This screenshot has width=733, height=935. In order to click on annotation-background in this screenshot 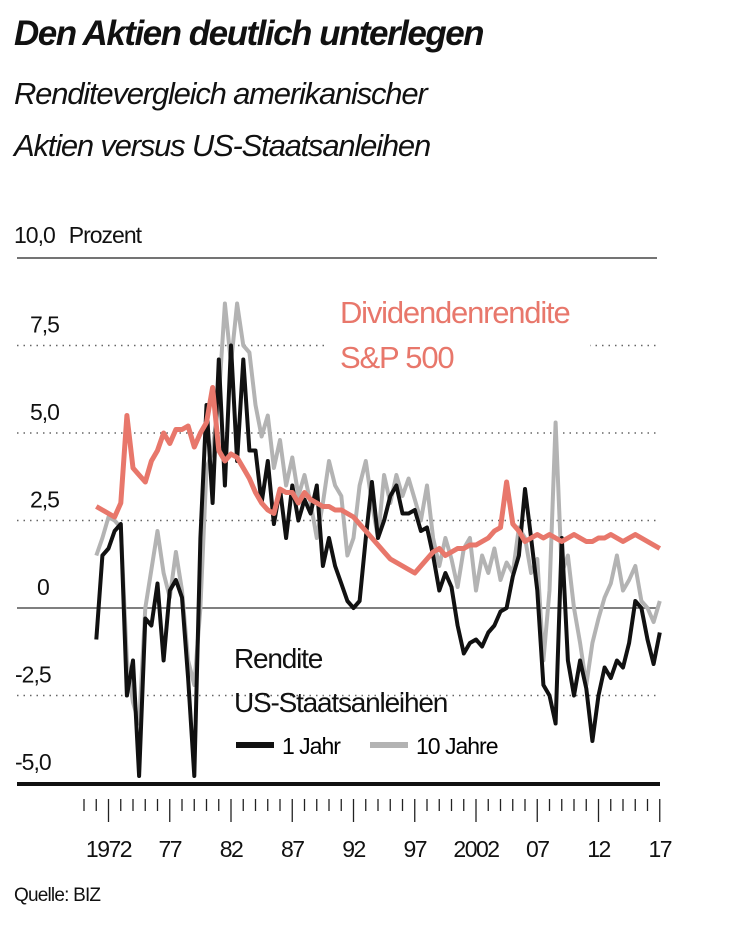, I will do `click(457, 332)`.